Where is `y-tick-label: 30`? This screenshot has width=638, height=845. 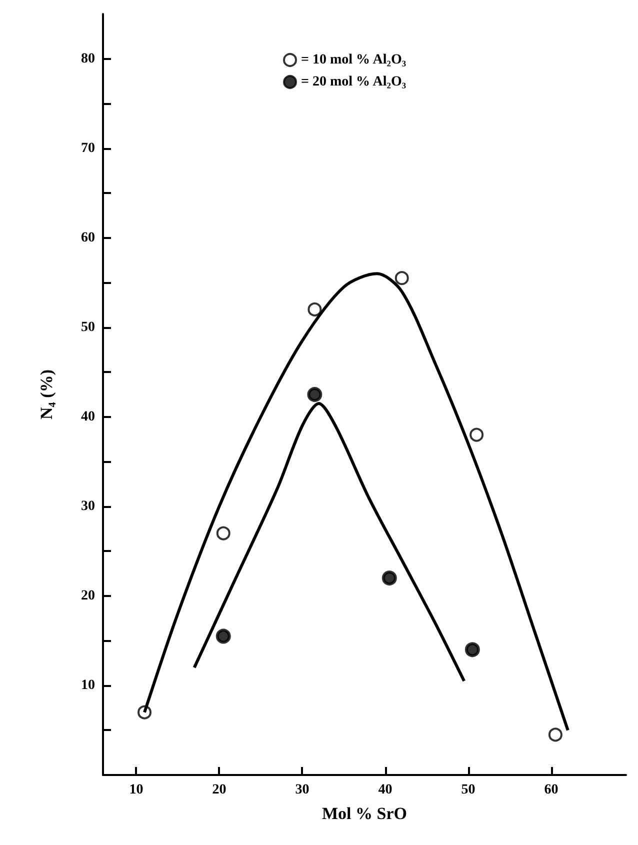
y-tick-label: 30 is located at coordinates (88, 506).